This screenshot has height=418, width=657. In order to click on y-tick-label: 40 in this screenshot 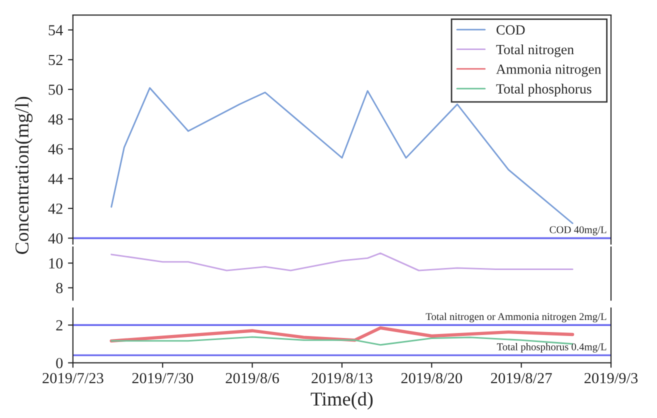, I will do `click(55, 238)`.